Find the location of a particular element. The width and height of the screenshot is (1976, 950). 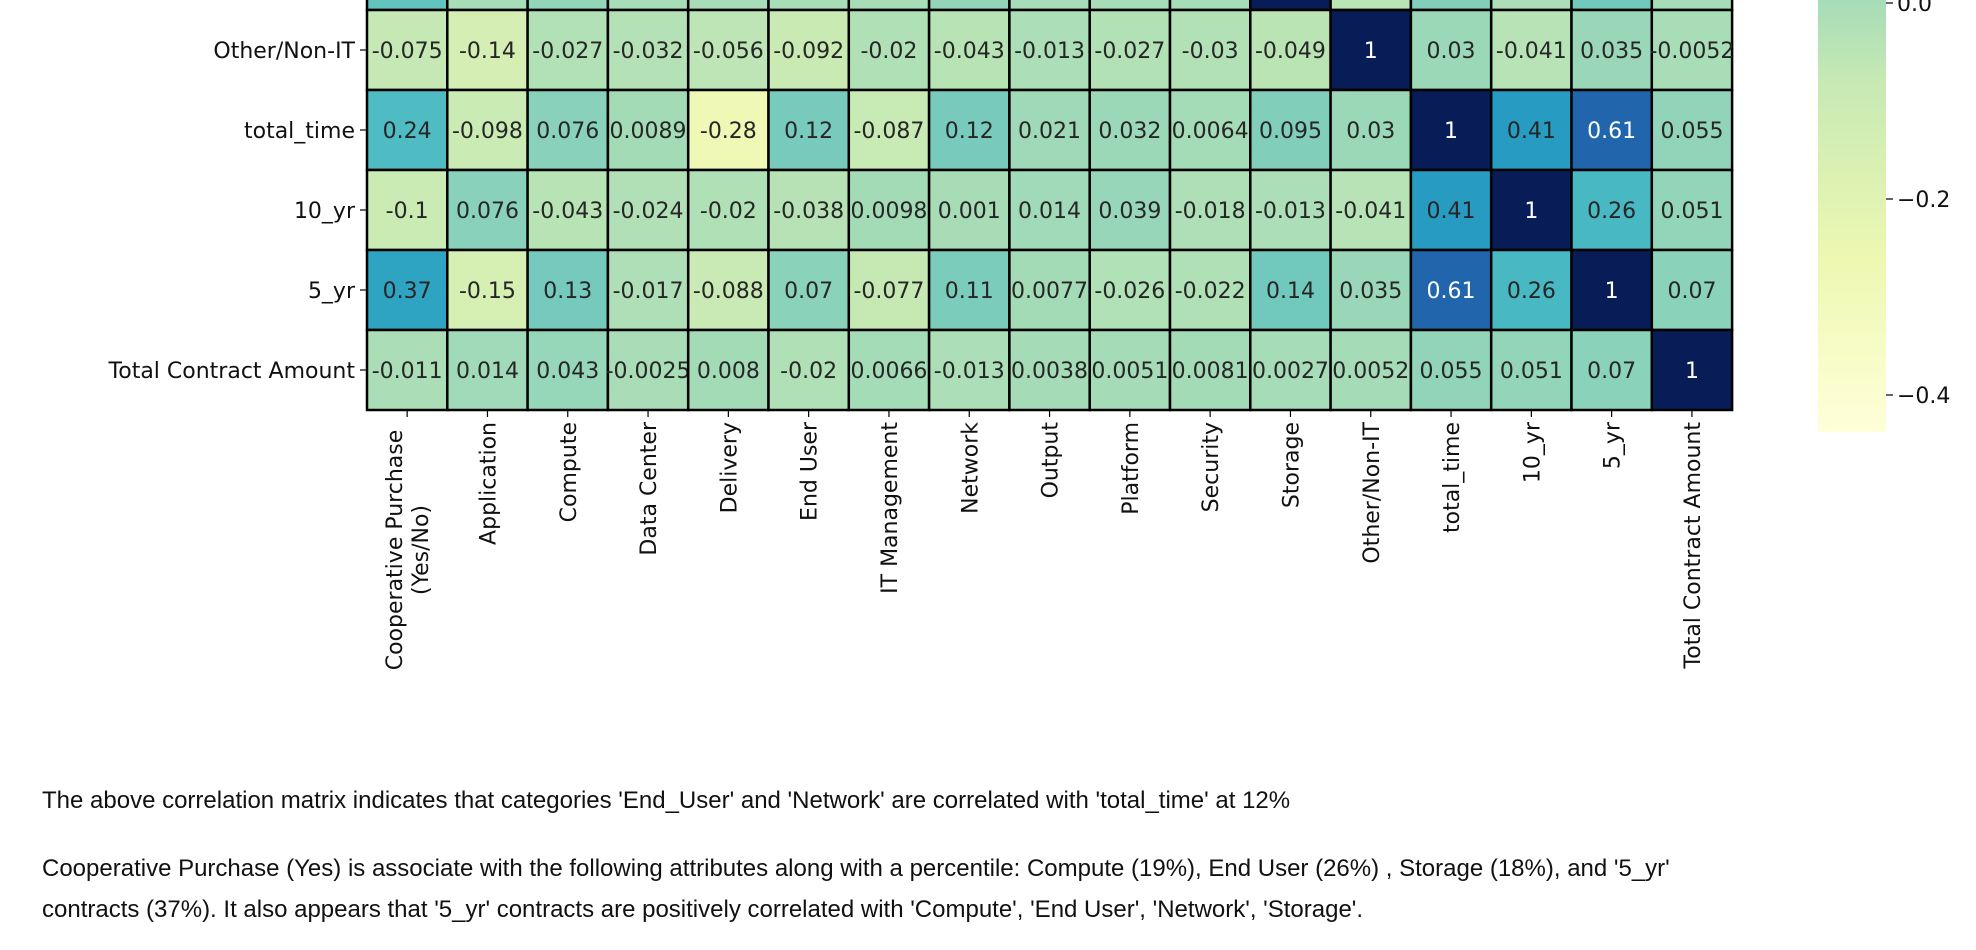

x-tick-label: Application is located at coordinates (488, 483).